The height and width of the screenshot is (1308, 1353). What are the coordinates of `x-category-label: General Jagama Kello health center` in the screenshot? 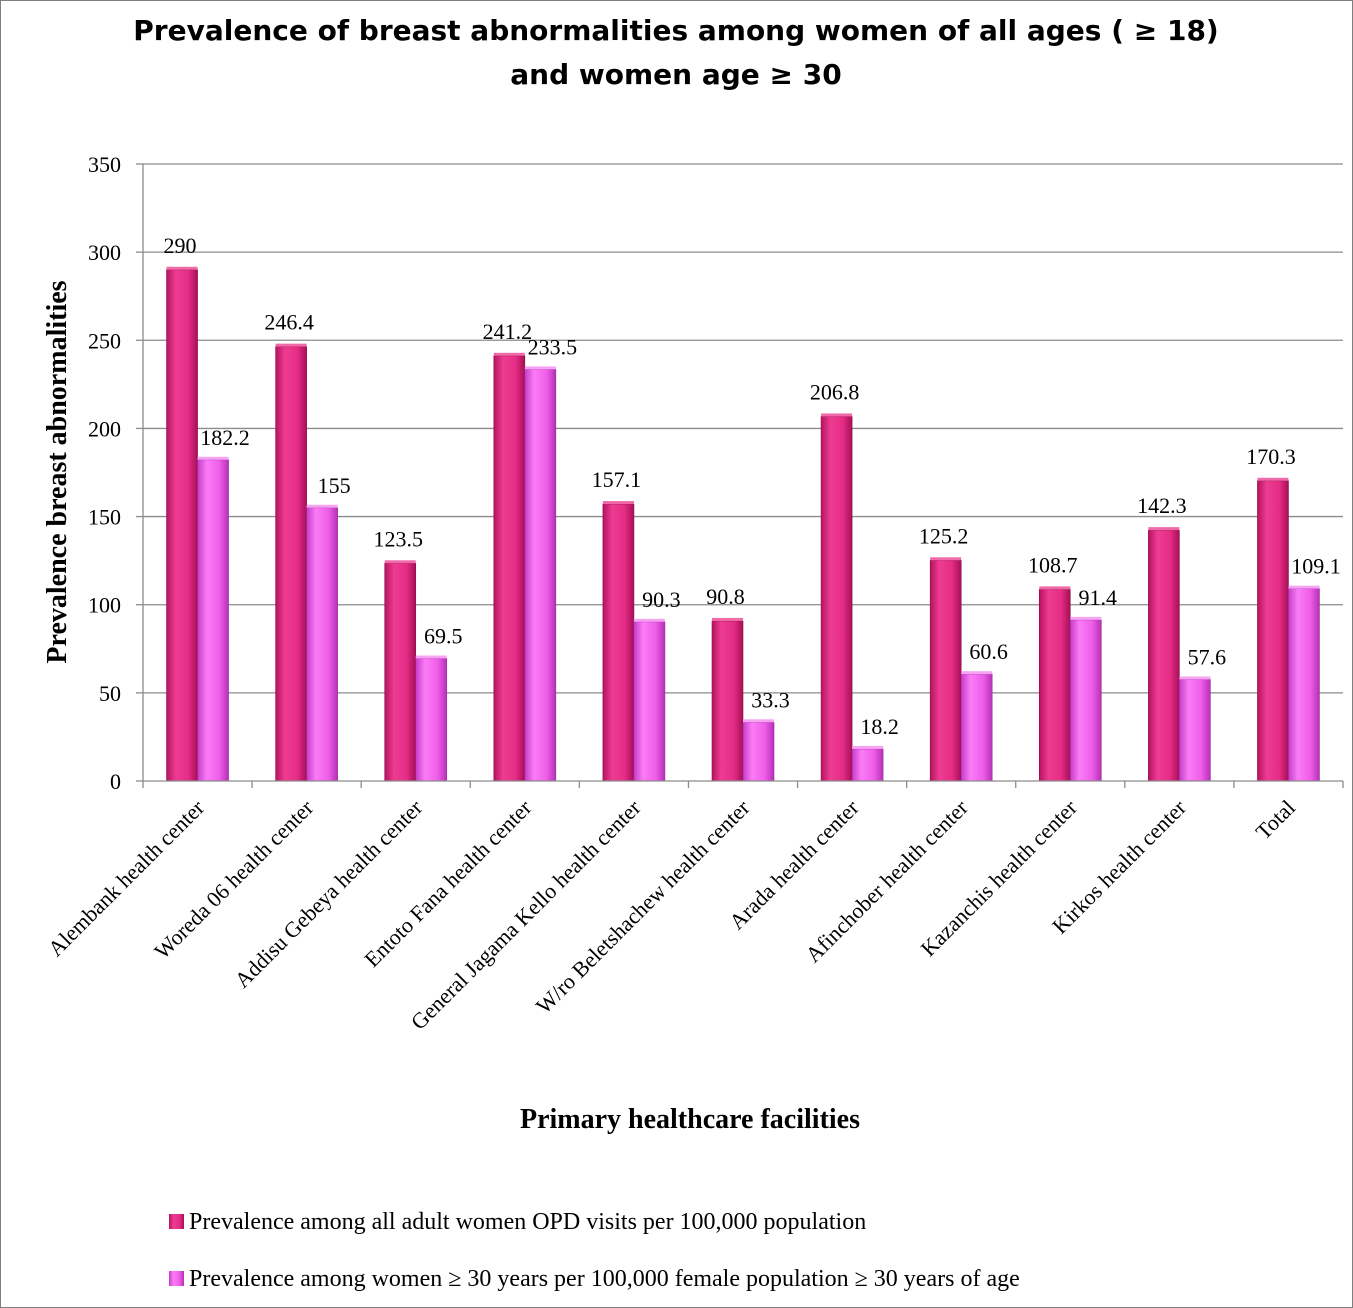 It's located at (526, 914).